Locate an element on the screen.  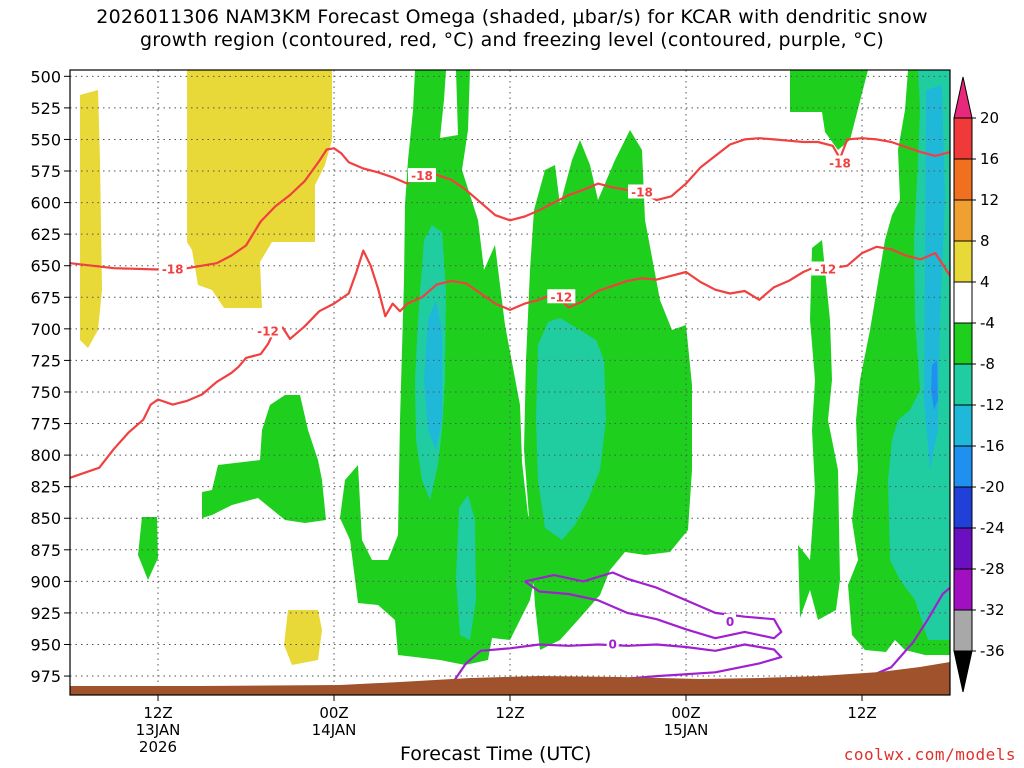
y-tick-label: 600 is located at coordinates (45, 203).